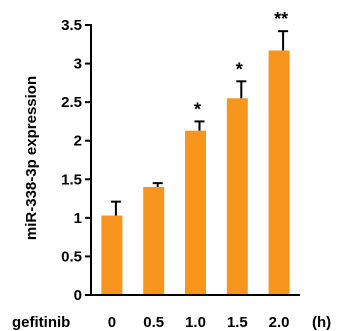 The image size is (340, 331). I want to click on x-category-label-0: 0, so click(112, 322).